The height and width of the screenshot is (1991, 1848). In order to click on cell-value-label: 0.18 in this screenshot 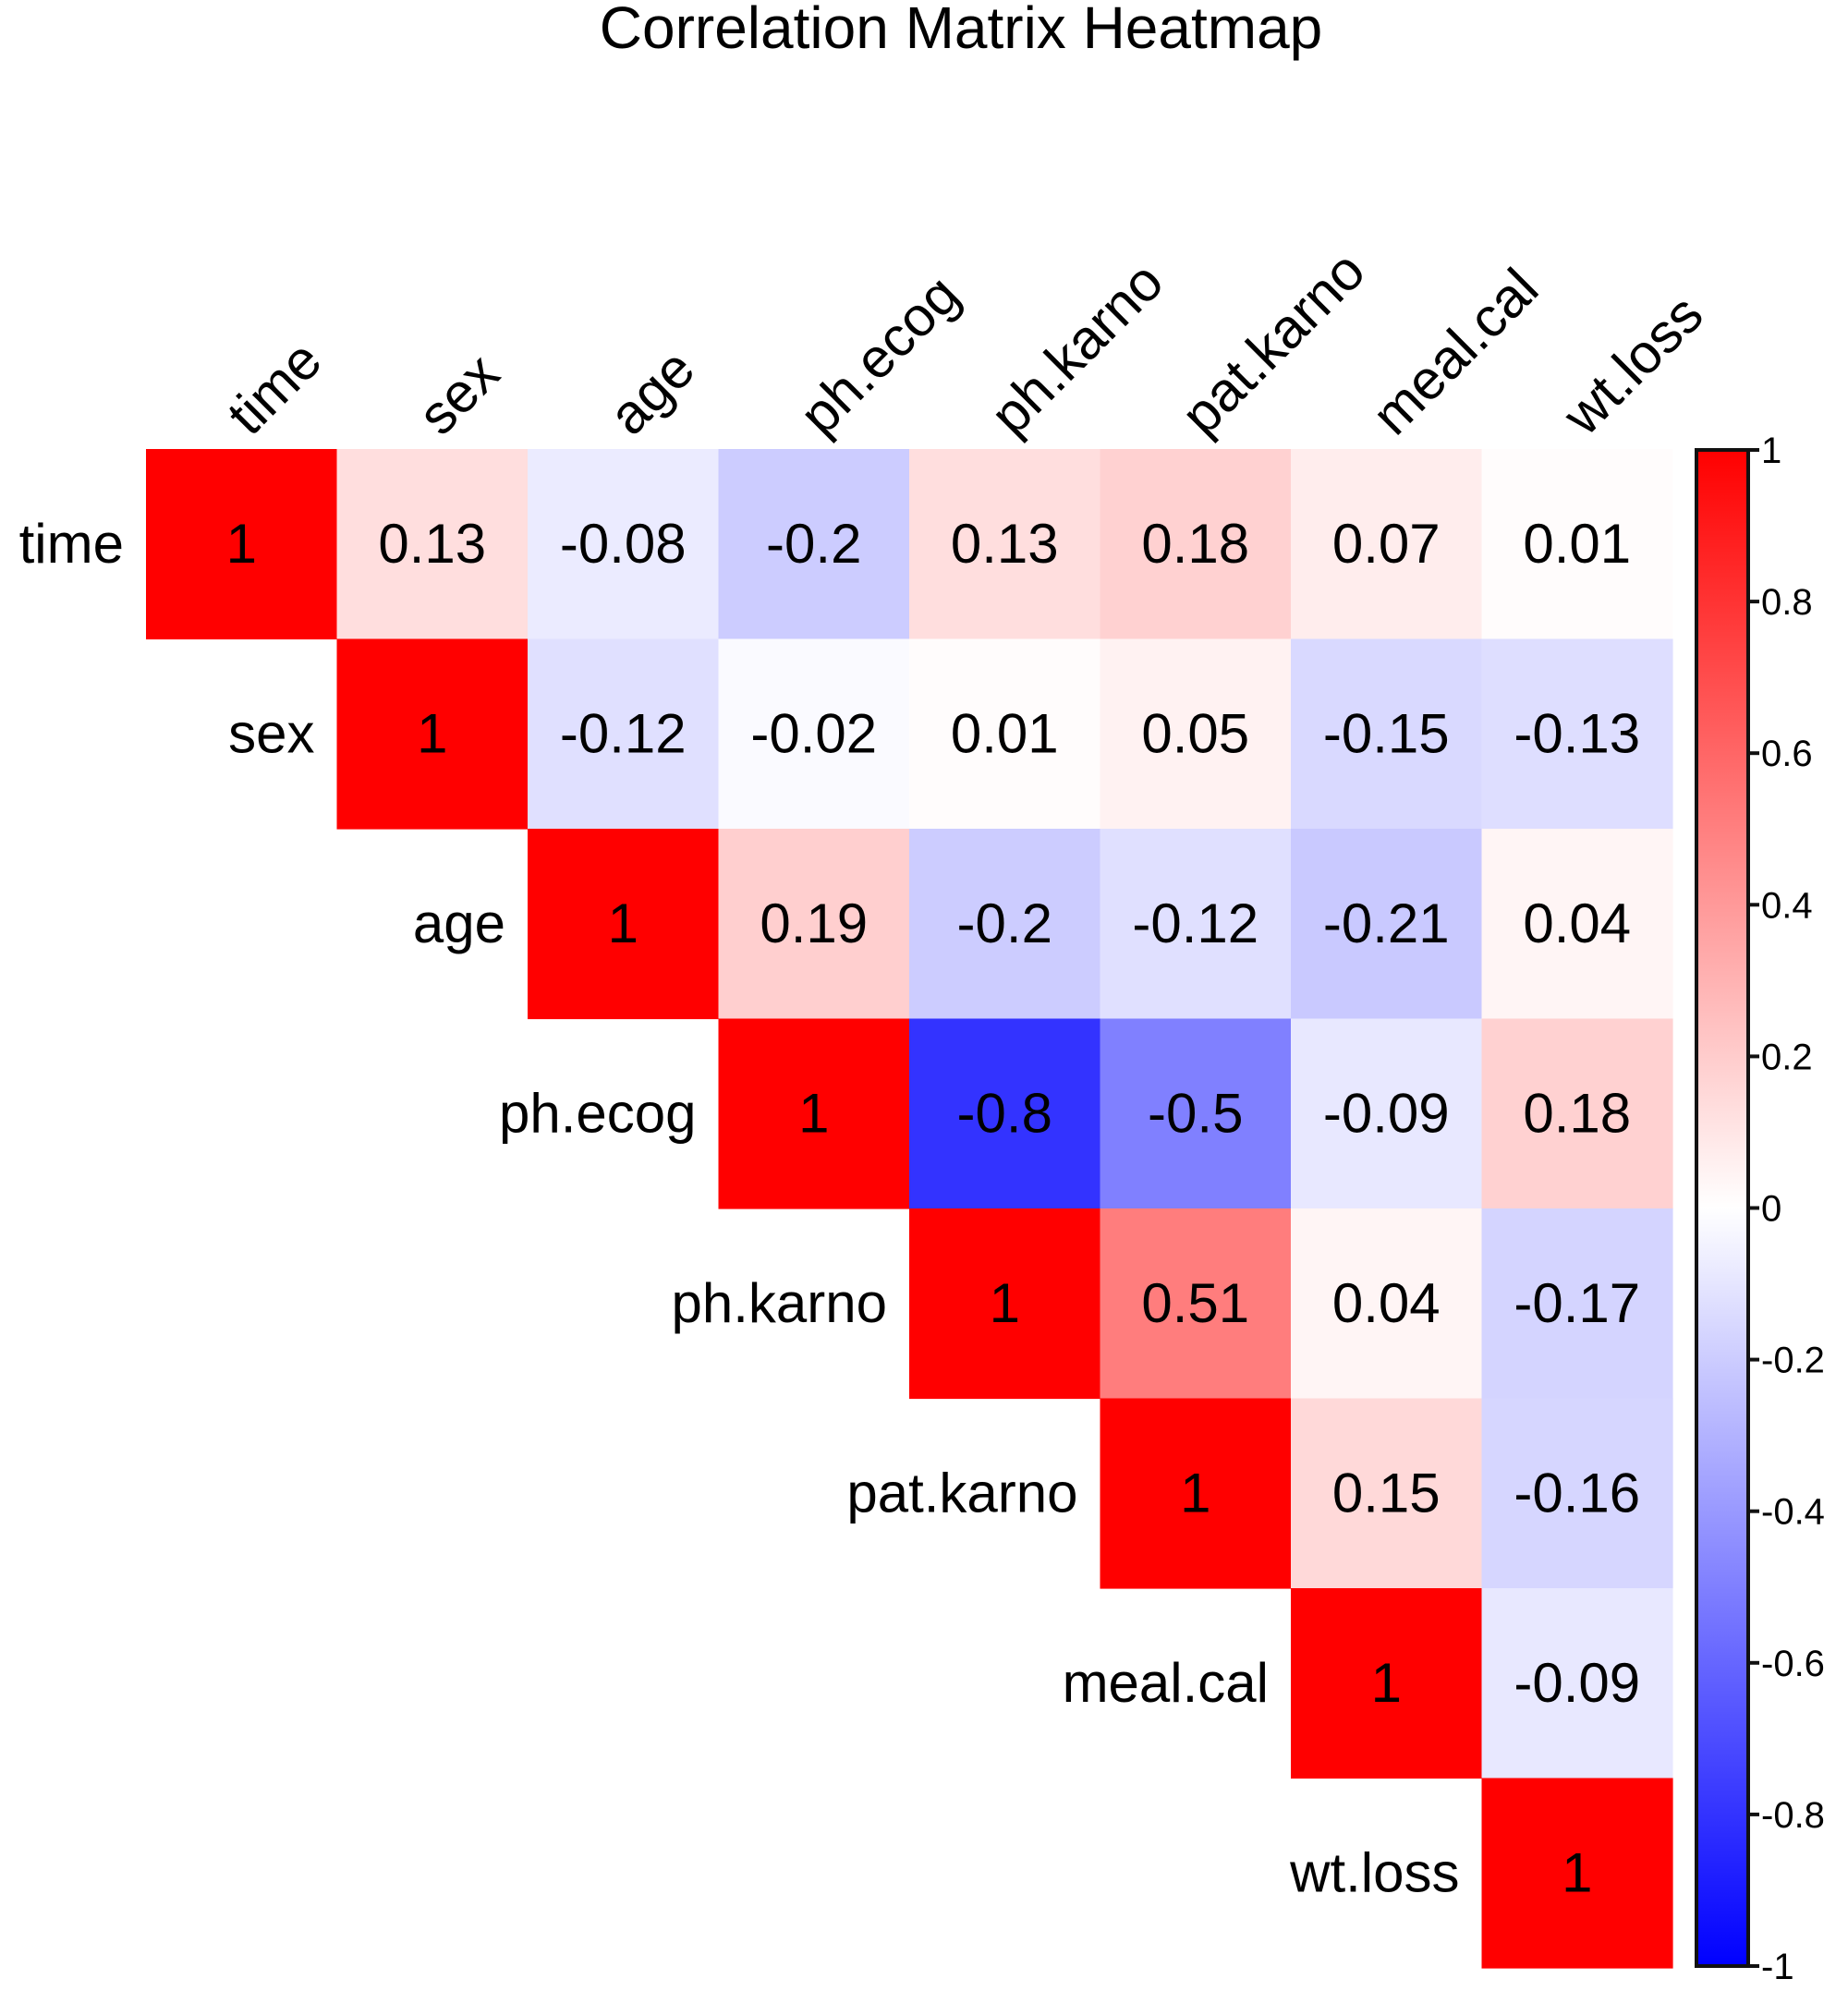, I will do `click(1195, 544)`.